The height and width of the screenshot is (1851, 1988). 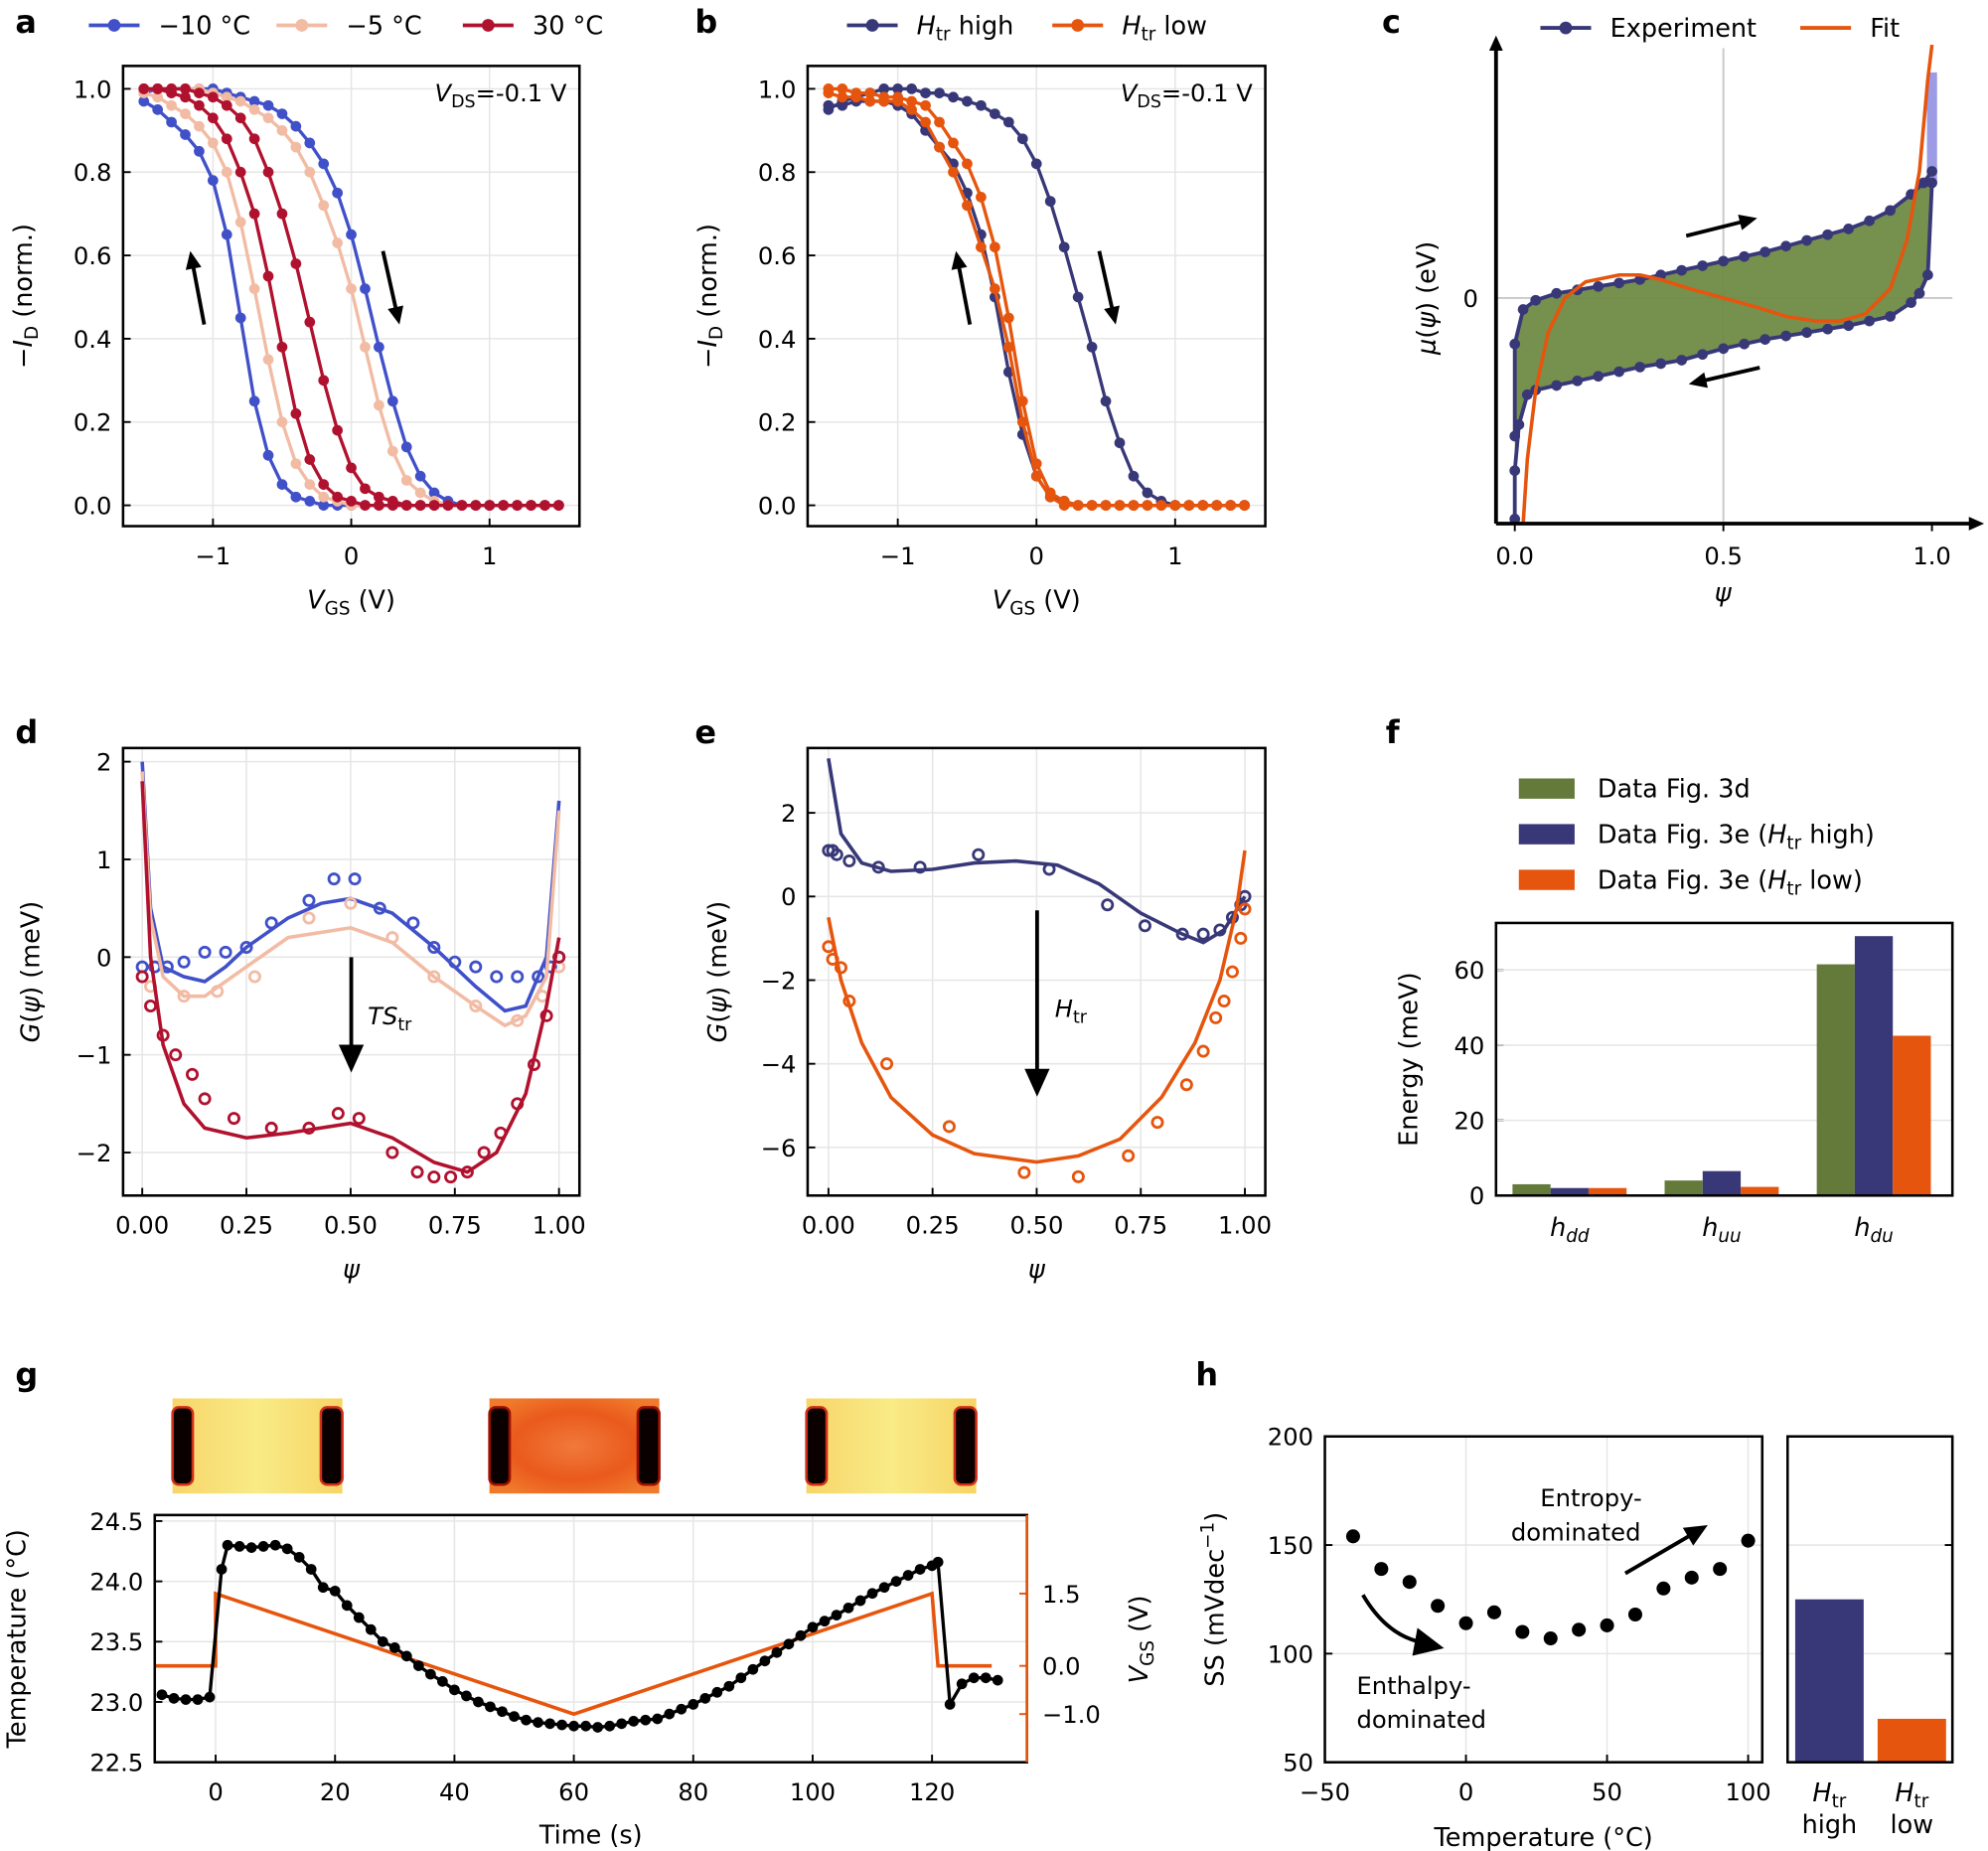 What do you see at coordinates (1721, 1230) in the screenshot?
I see `category-label: huu` at bounding box center [1721, 1230].